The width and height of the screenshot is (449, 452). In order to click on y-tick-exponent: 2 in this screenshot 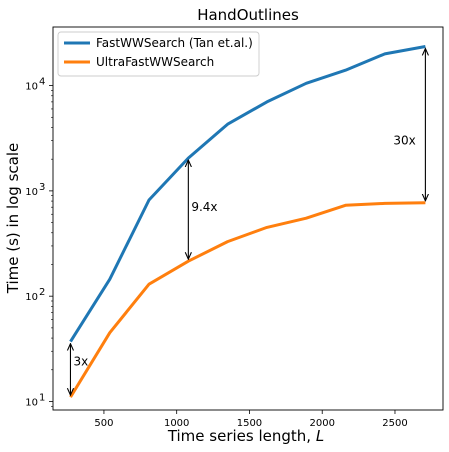, I will do `click(42, 292)`.